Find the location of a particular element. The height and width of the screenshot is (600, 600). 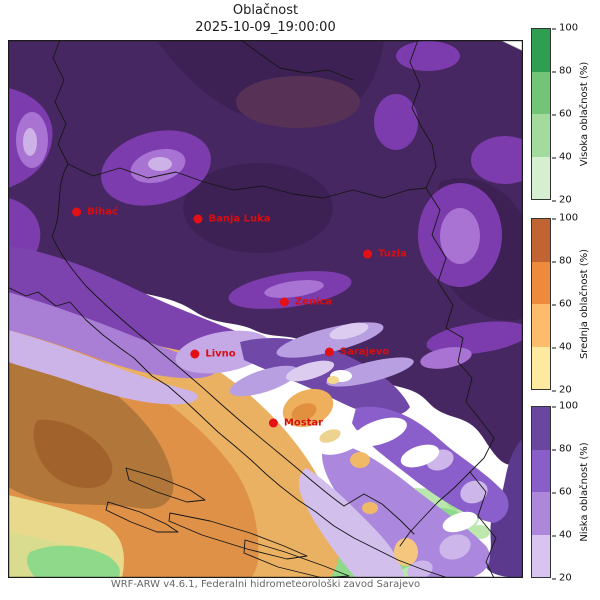

colorbar-niska-bar is located at coordinates (541, 492).